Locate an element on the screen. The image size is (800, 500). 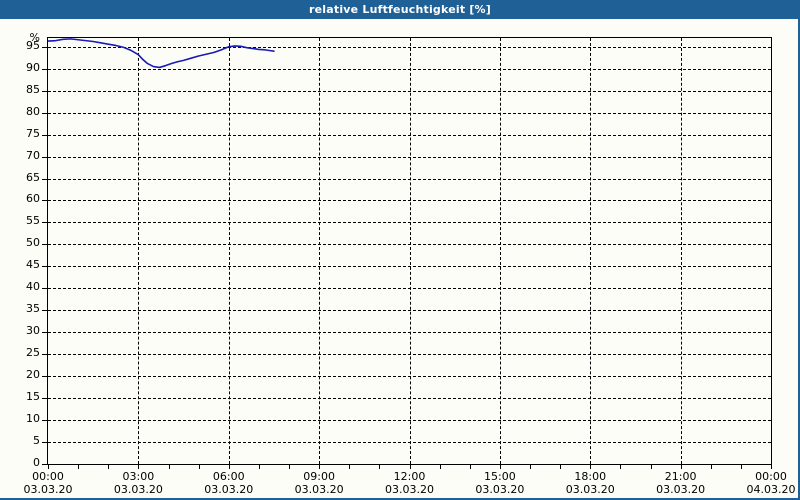
x-axis-tick-label: 03:00 03.03.20 is located at coordinates (138, 483).